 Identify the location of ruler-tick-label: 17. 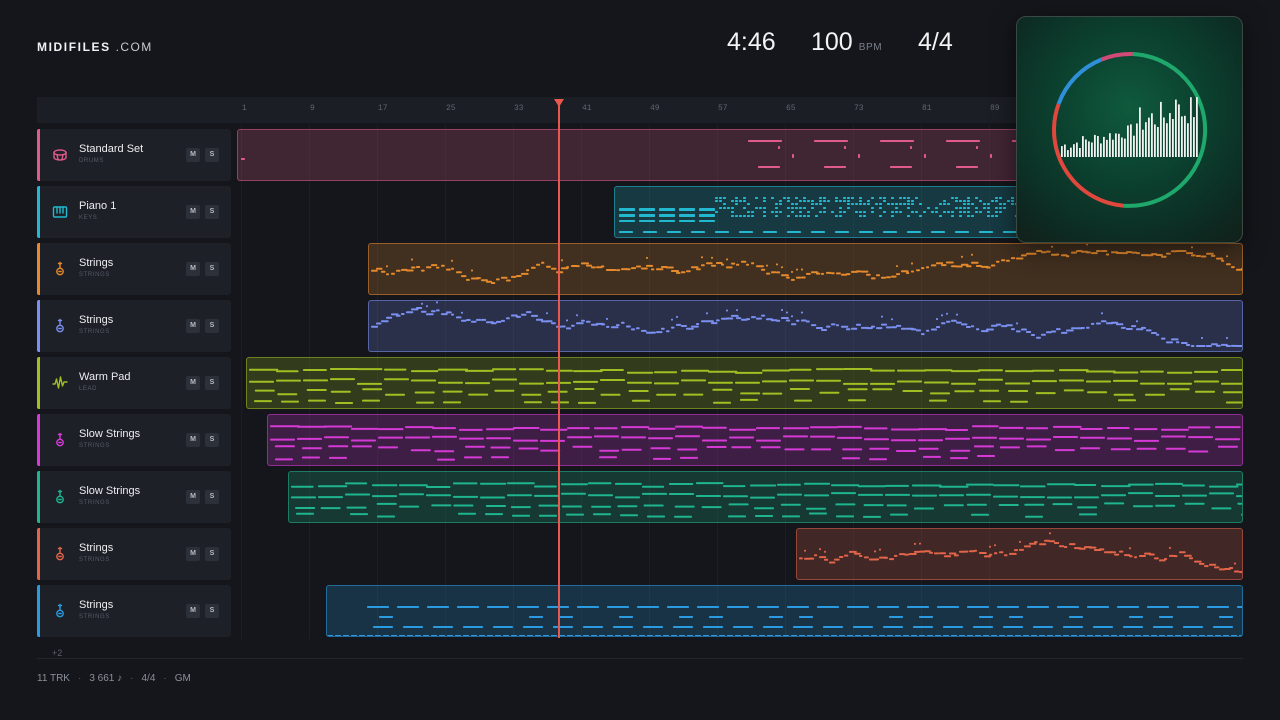
(383, 108).